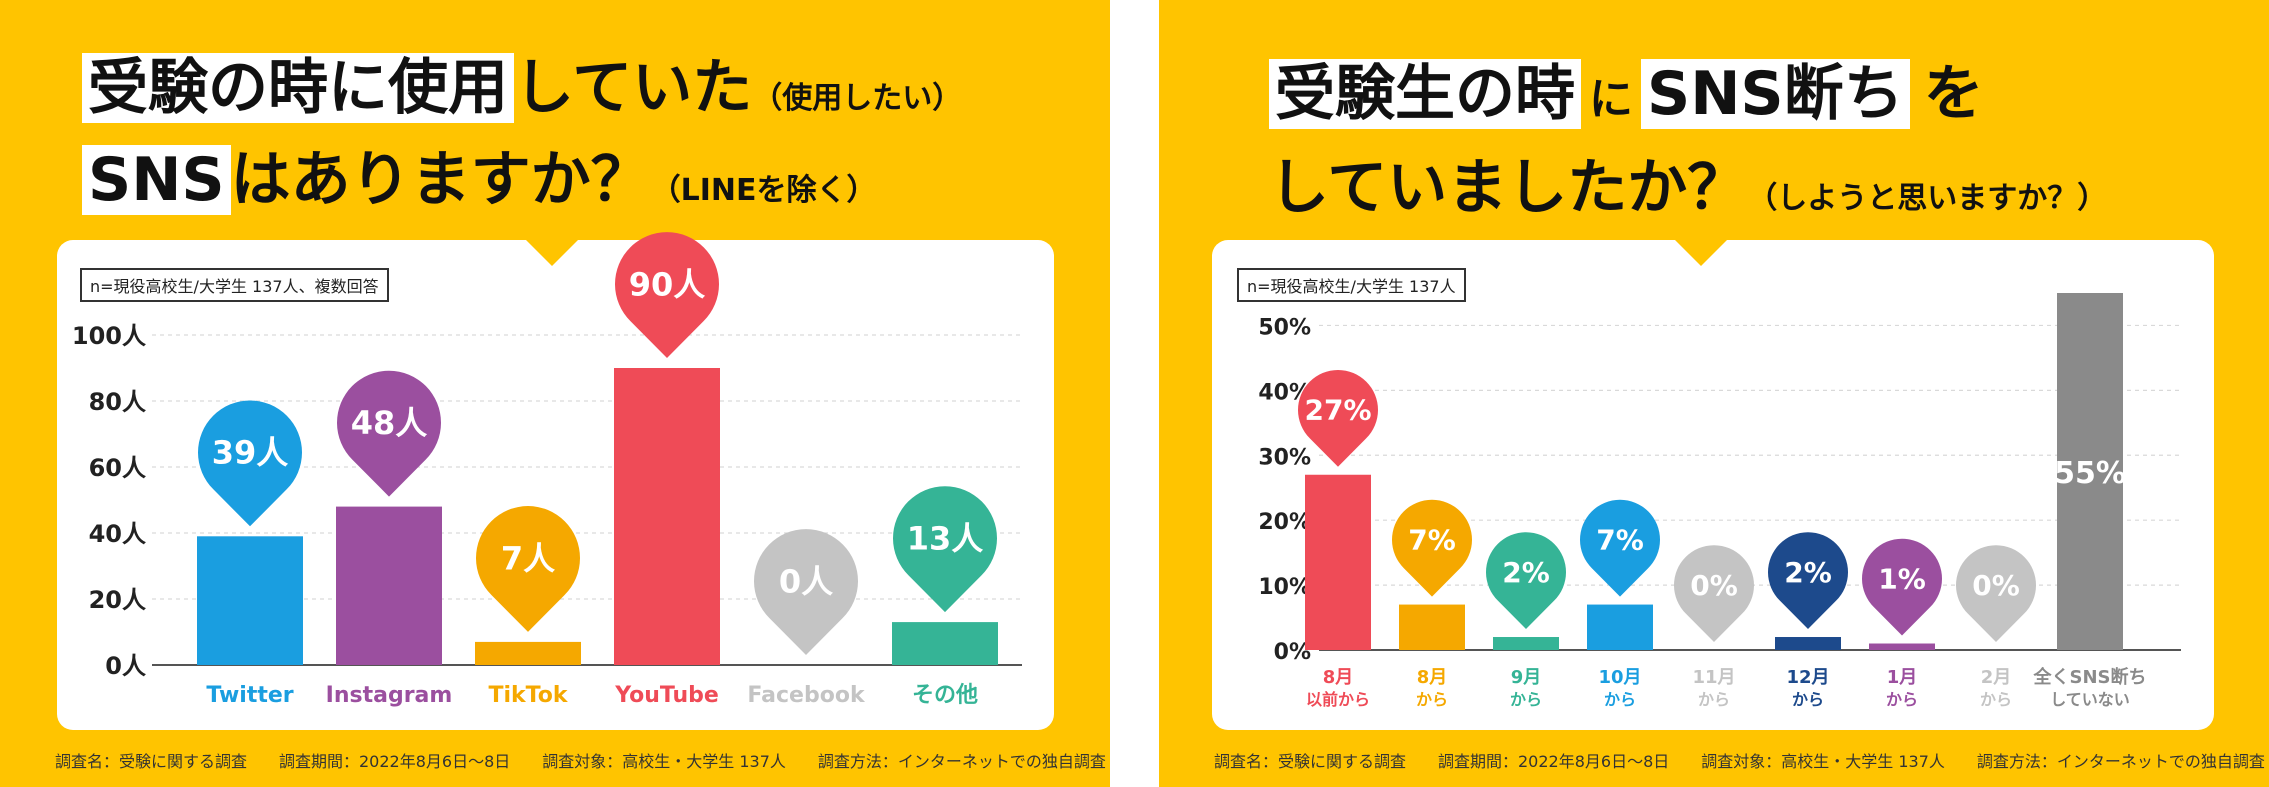 The height and width of the screenshot is (787, 2269). What do you see at coordinates (1338, 699) in the screenshot?
I see `x-category-sublabel: 以前から` at bounding box center [1338, 699].